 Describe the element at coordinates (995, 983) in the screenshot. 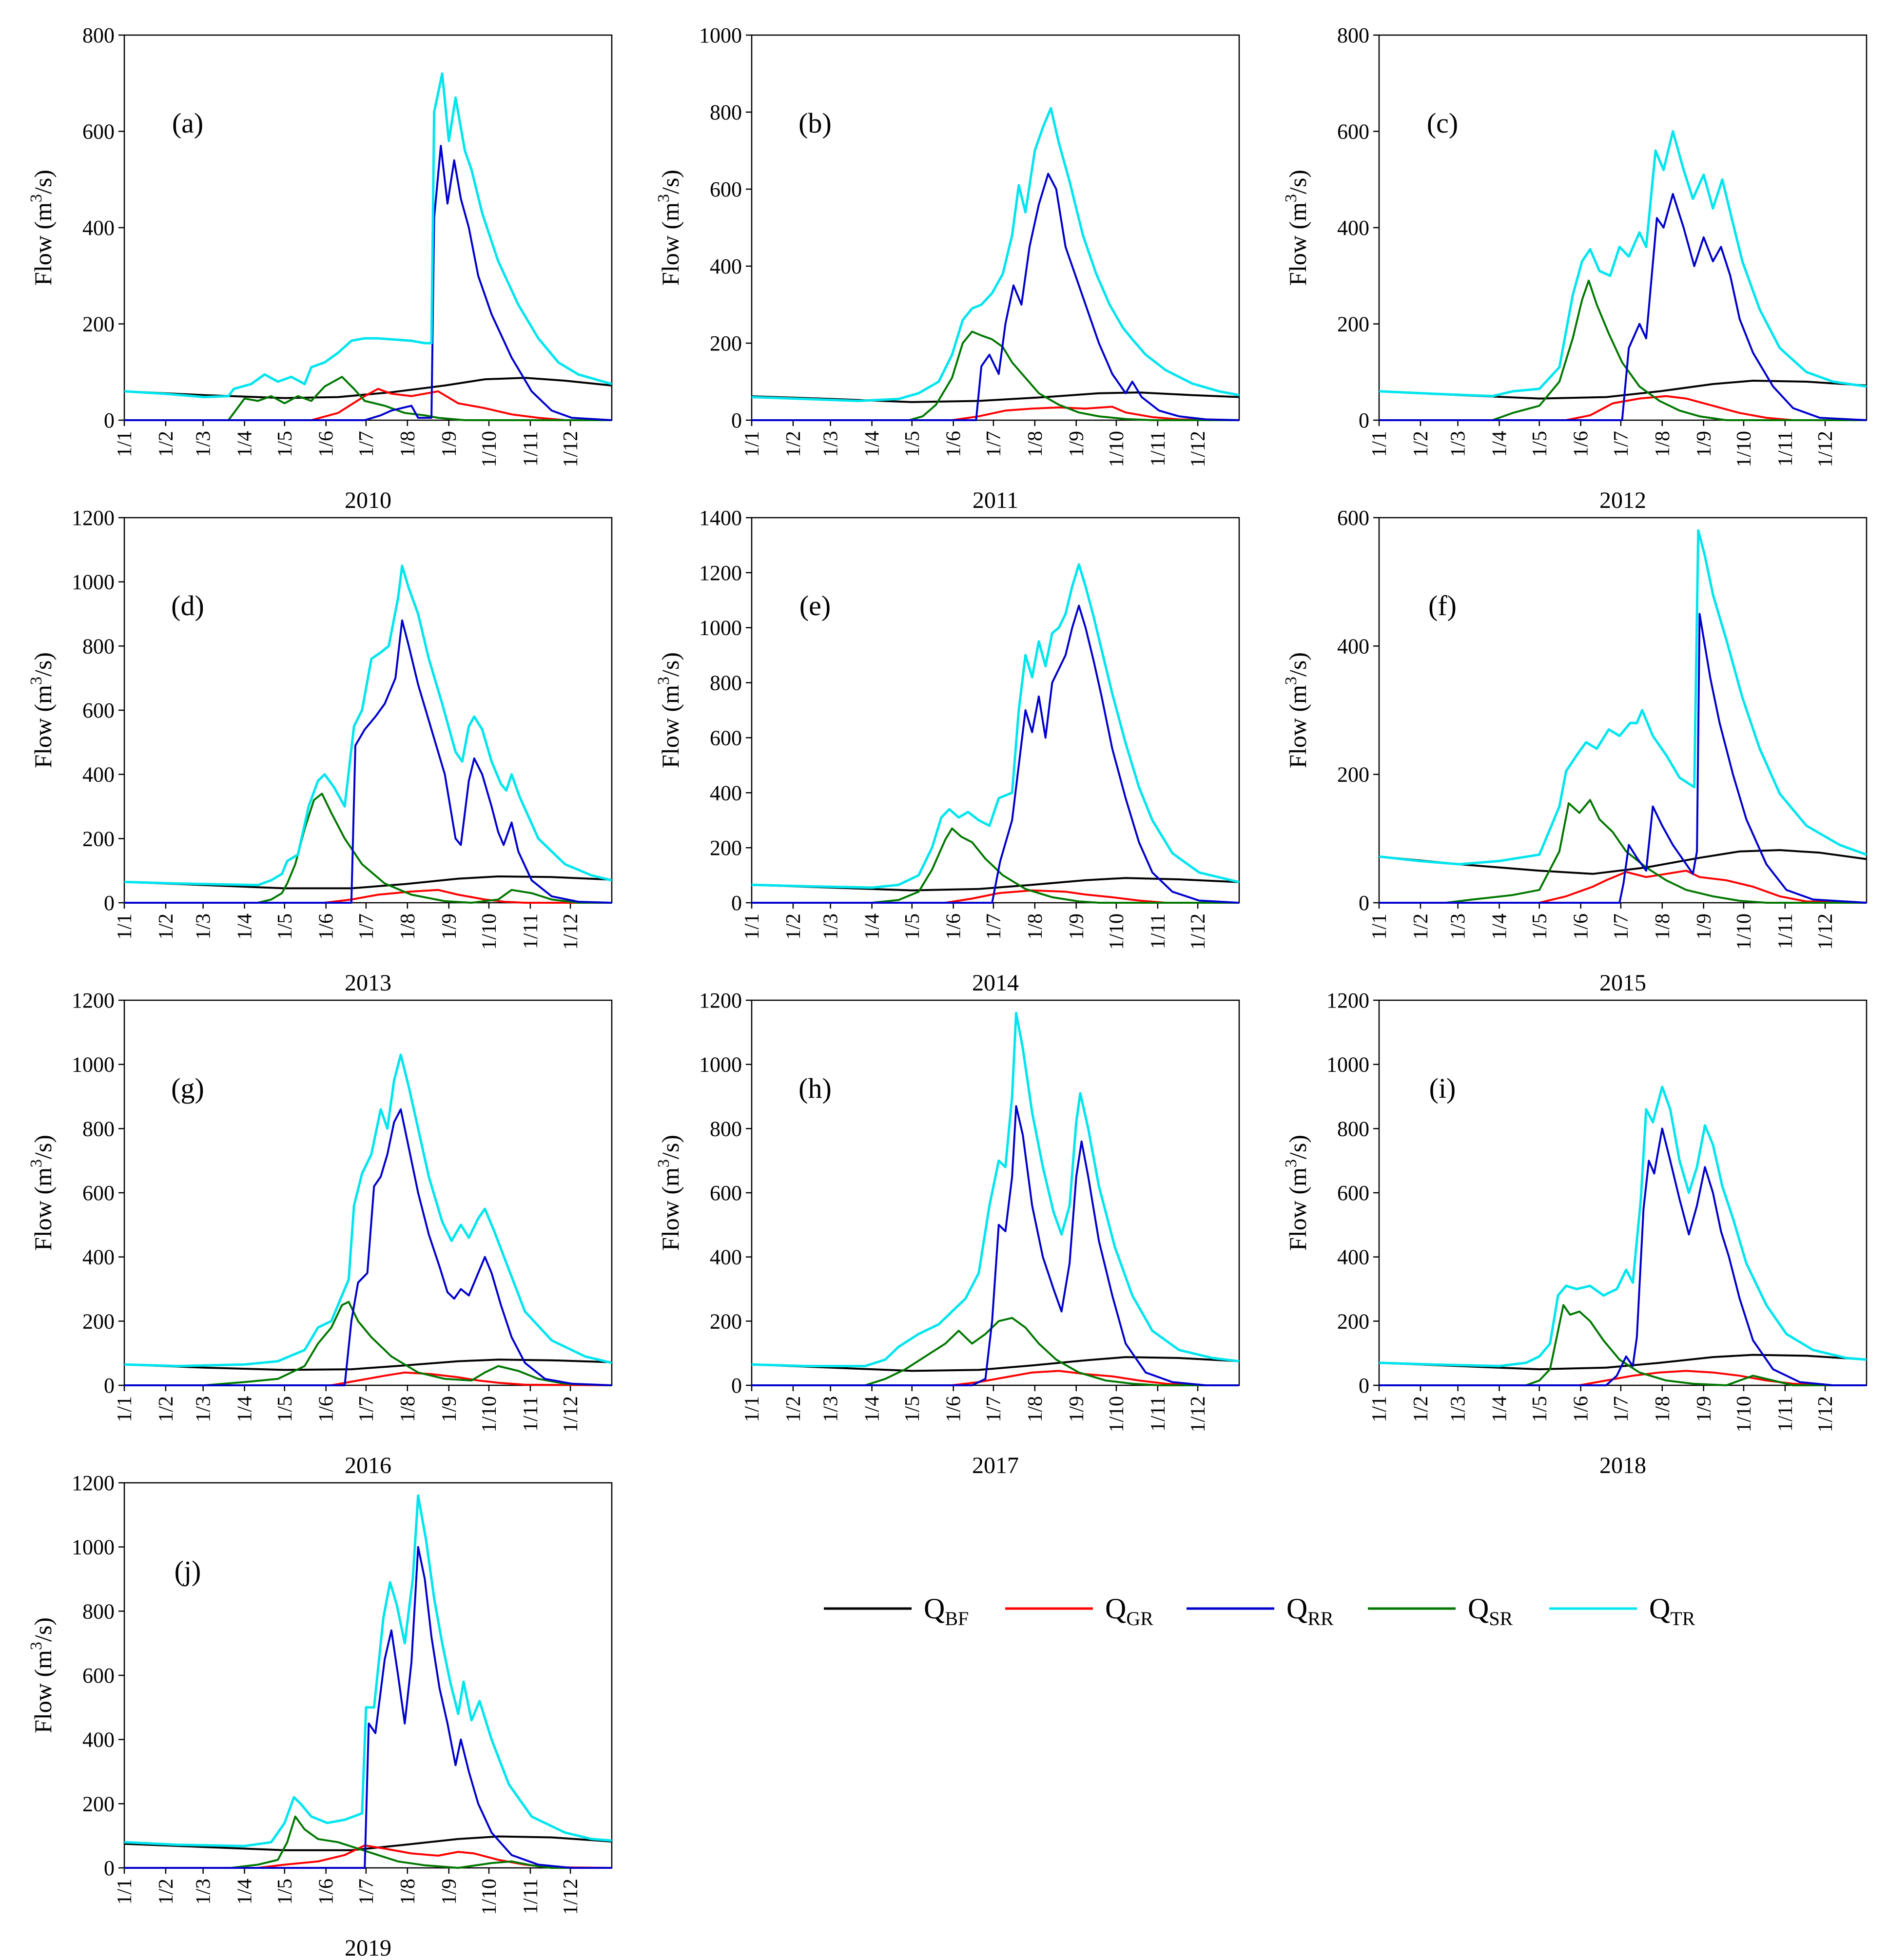

I see `year-label: 2014` at that location.